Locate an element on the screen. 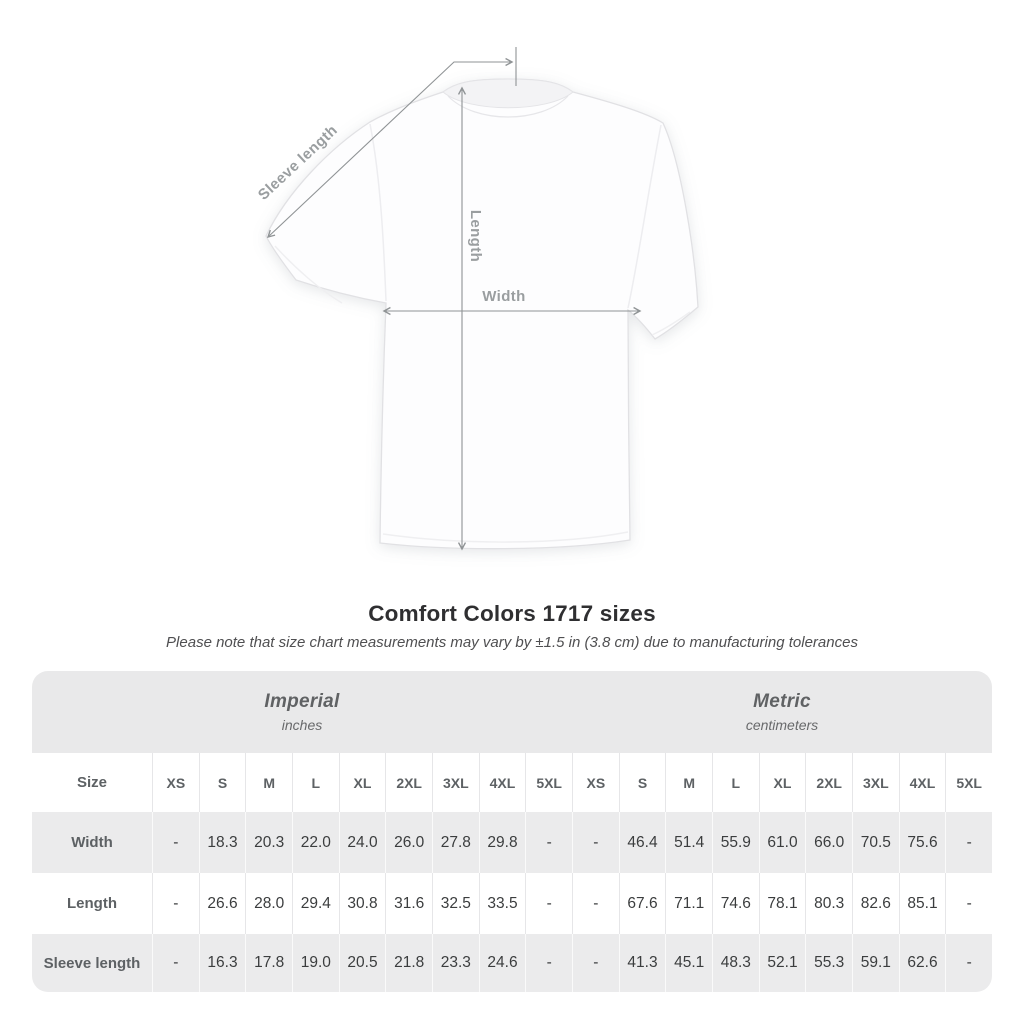 This screenshot has width=1024, height=1024. imperial-header: Imperial inches is located at coordinates (302, 712).